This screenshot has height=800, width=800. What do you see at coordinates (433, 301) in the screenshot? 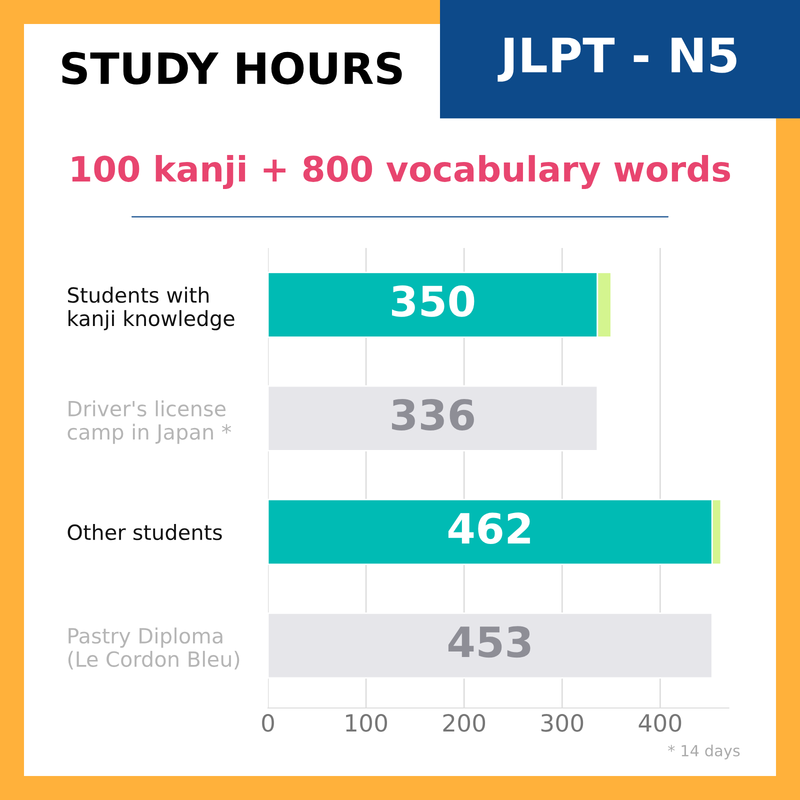
I see `total-label: 350` at bounding box center [433, 301].